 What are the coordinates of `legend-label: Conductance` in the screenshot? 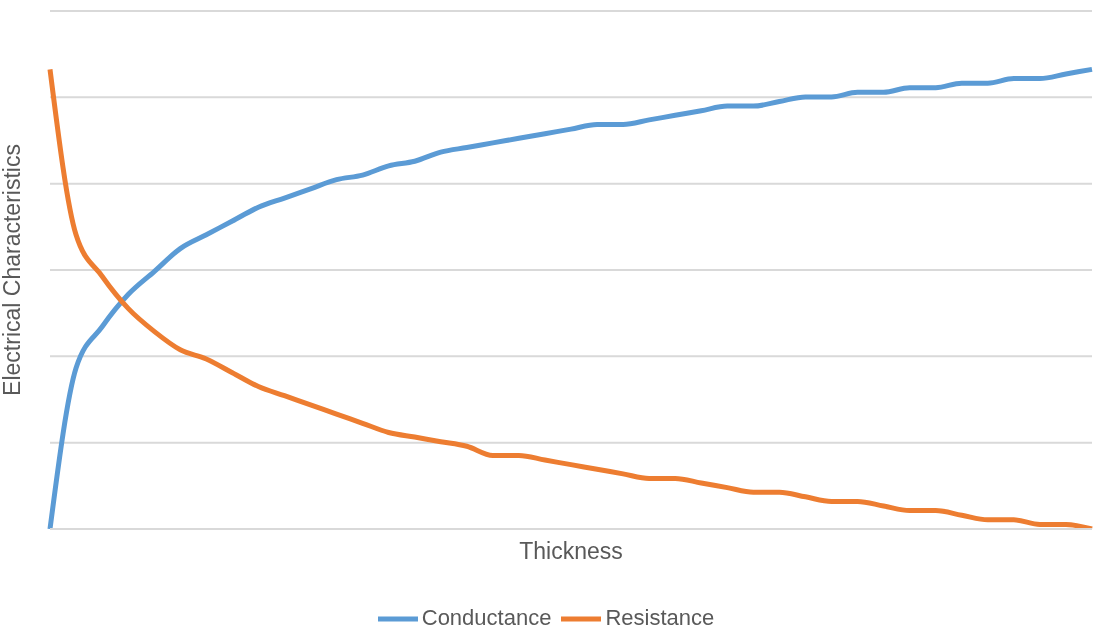 It's located at (486, 617).